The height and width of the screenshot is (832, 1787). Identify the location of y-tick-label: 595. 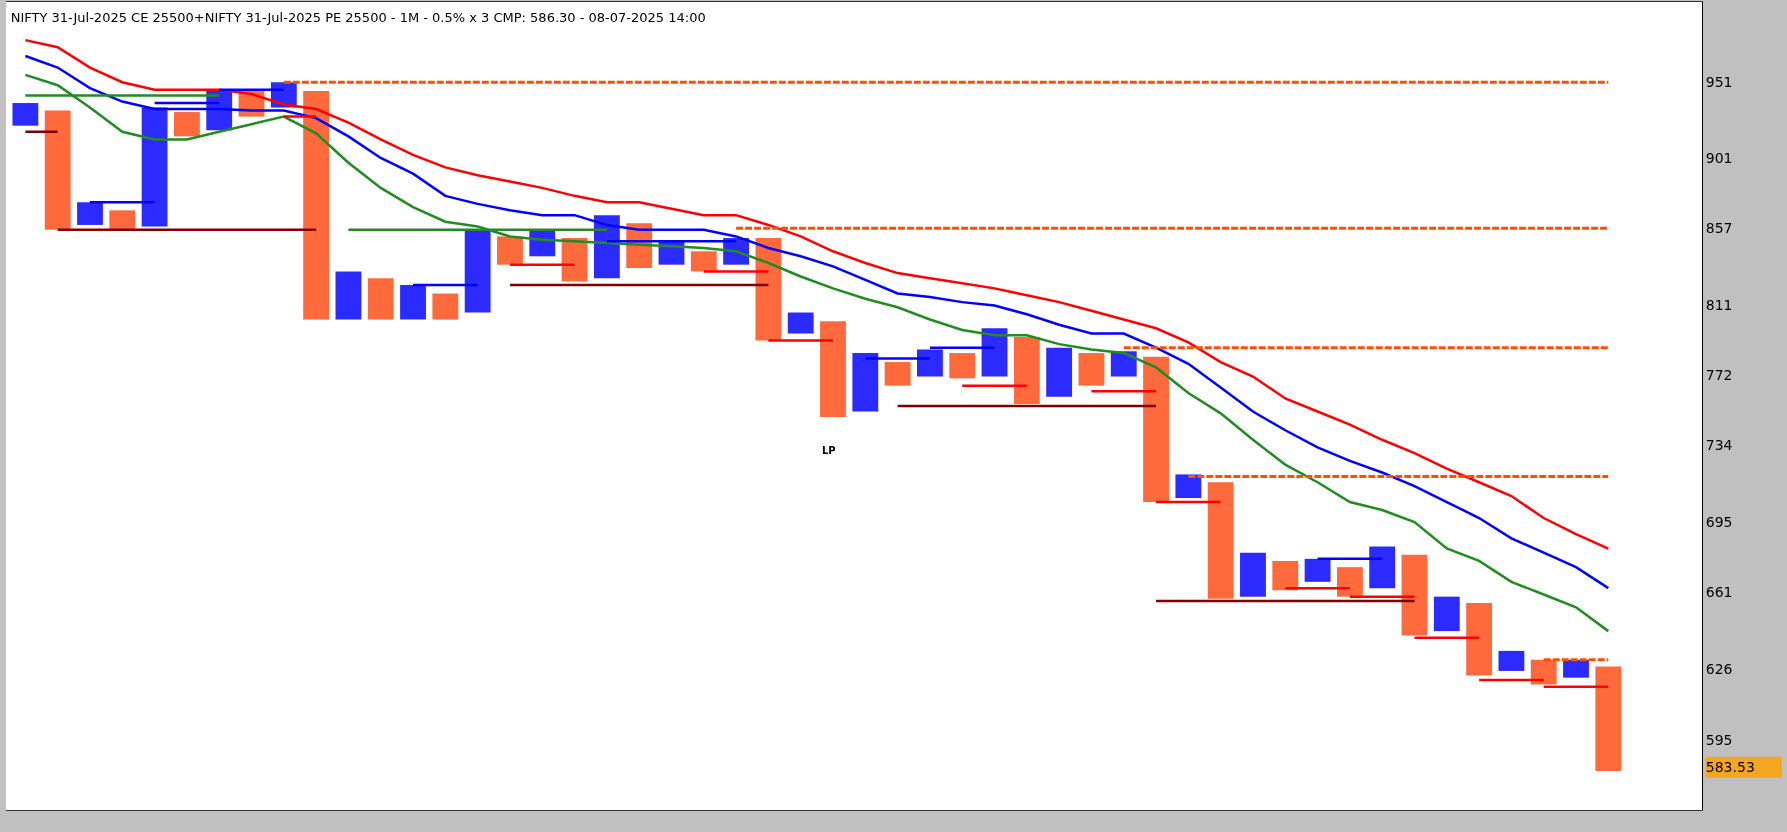
(1719, 739).